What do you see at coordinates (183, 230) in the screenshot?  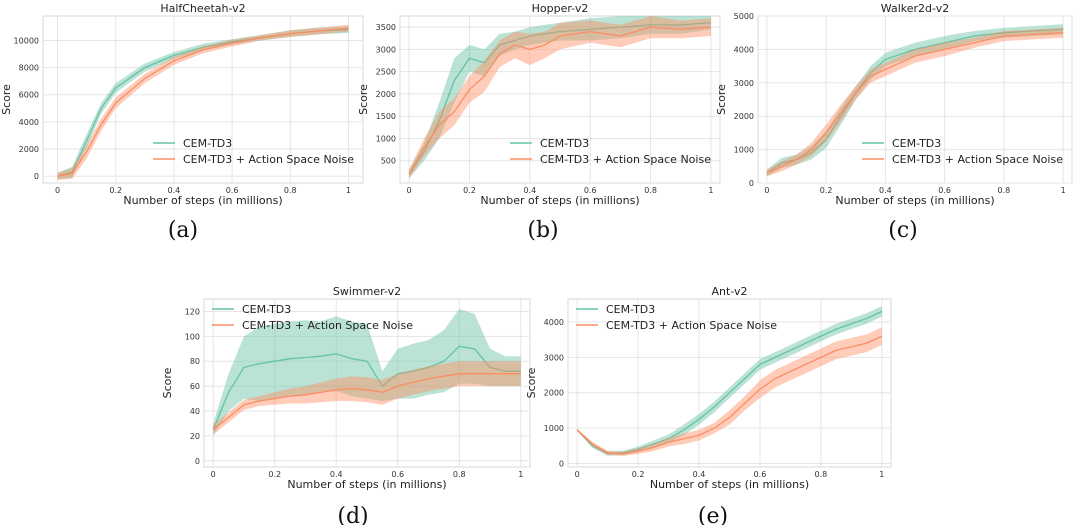 I see `subfigure-caption: (a)` at bounding box center [183, 230].